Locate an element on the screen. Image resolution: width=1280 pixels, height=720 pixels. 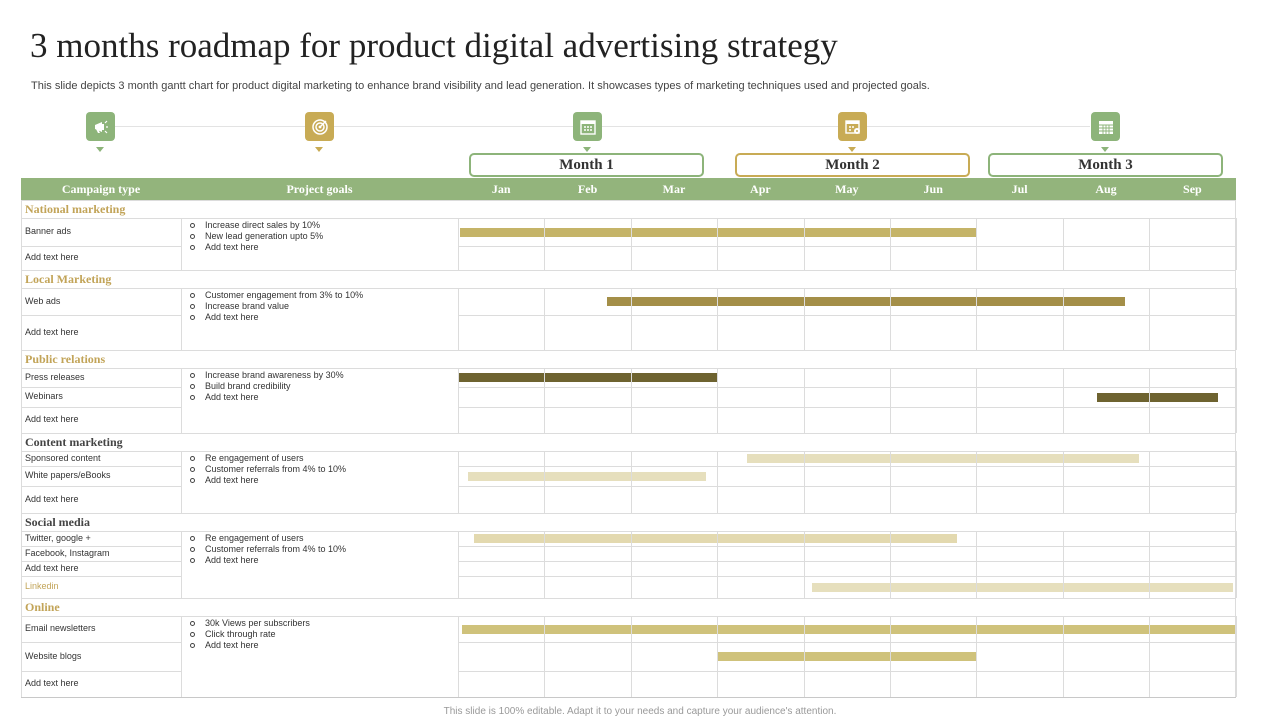
goal-item: Re engagement of users is located at coordinates (267, 538).